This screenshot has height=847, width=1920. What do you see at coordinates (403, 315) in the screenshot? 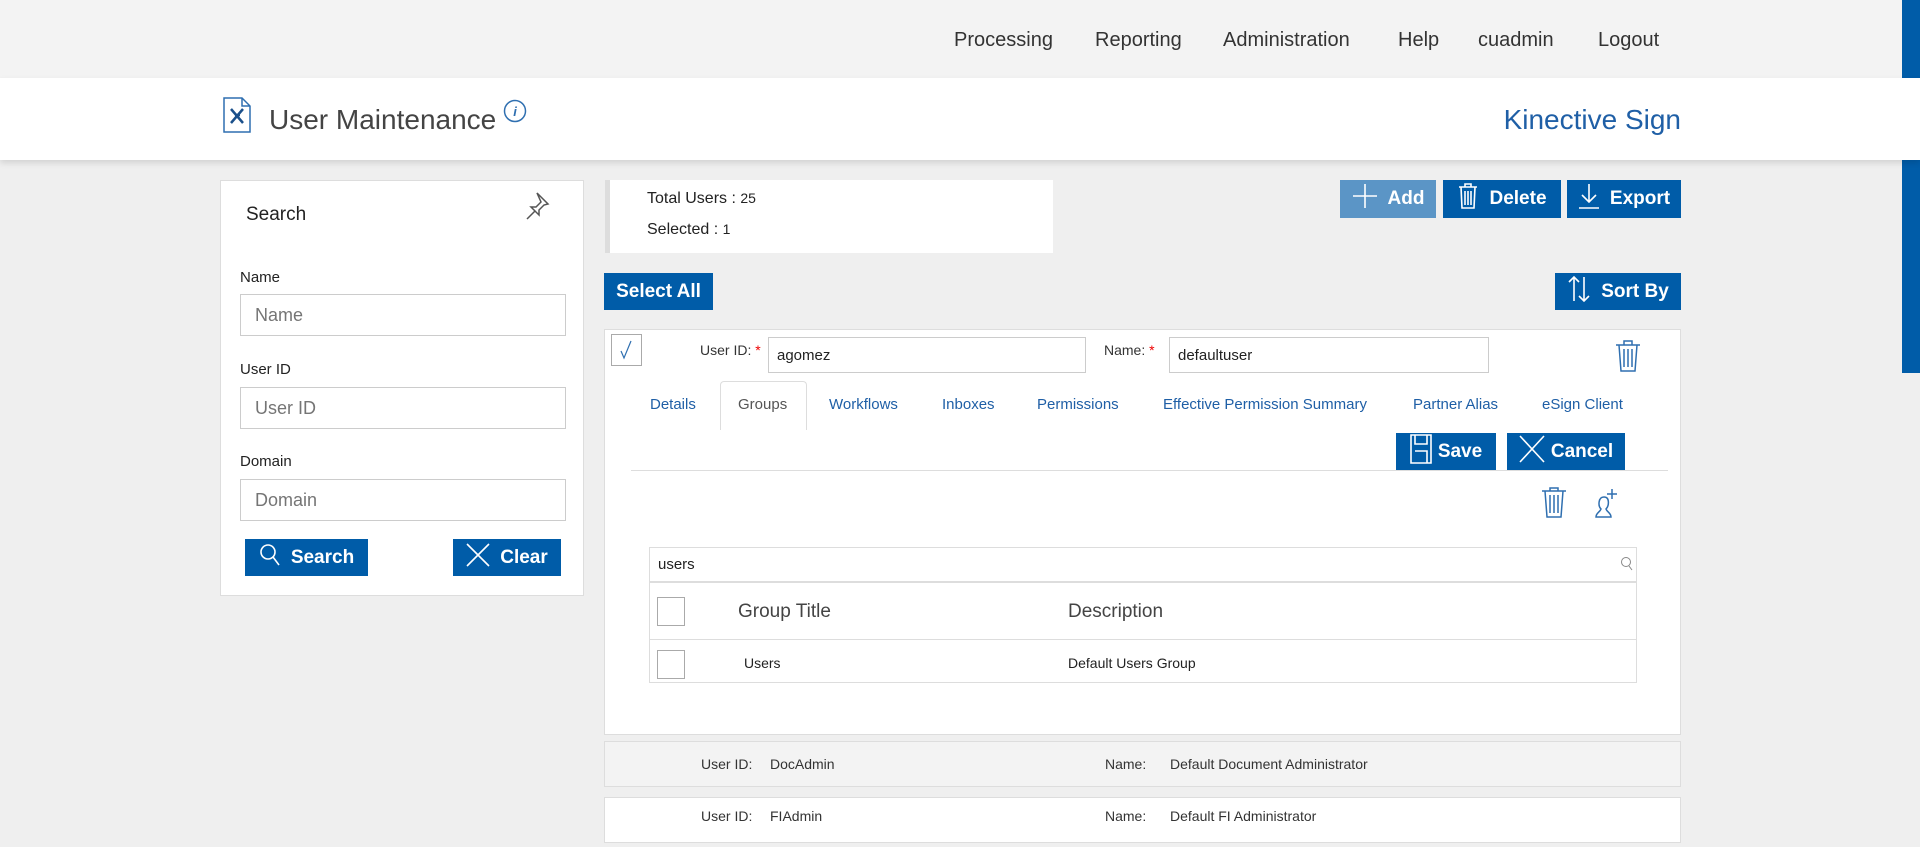
I see `name-input` at bounding box center [403, 315].